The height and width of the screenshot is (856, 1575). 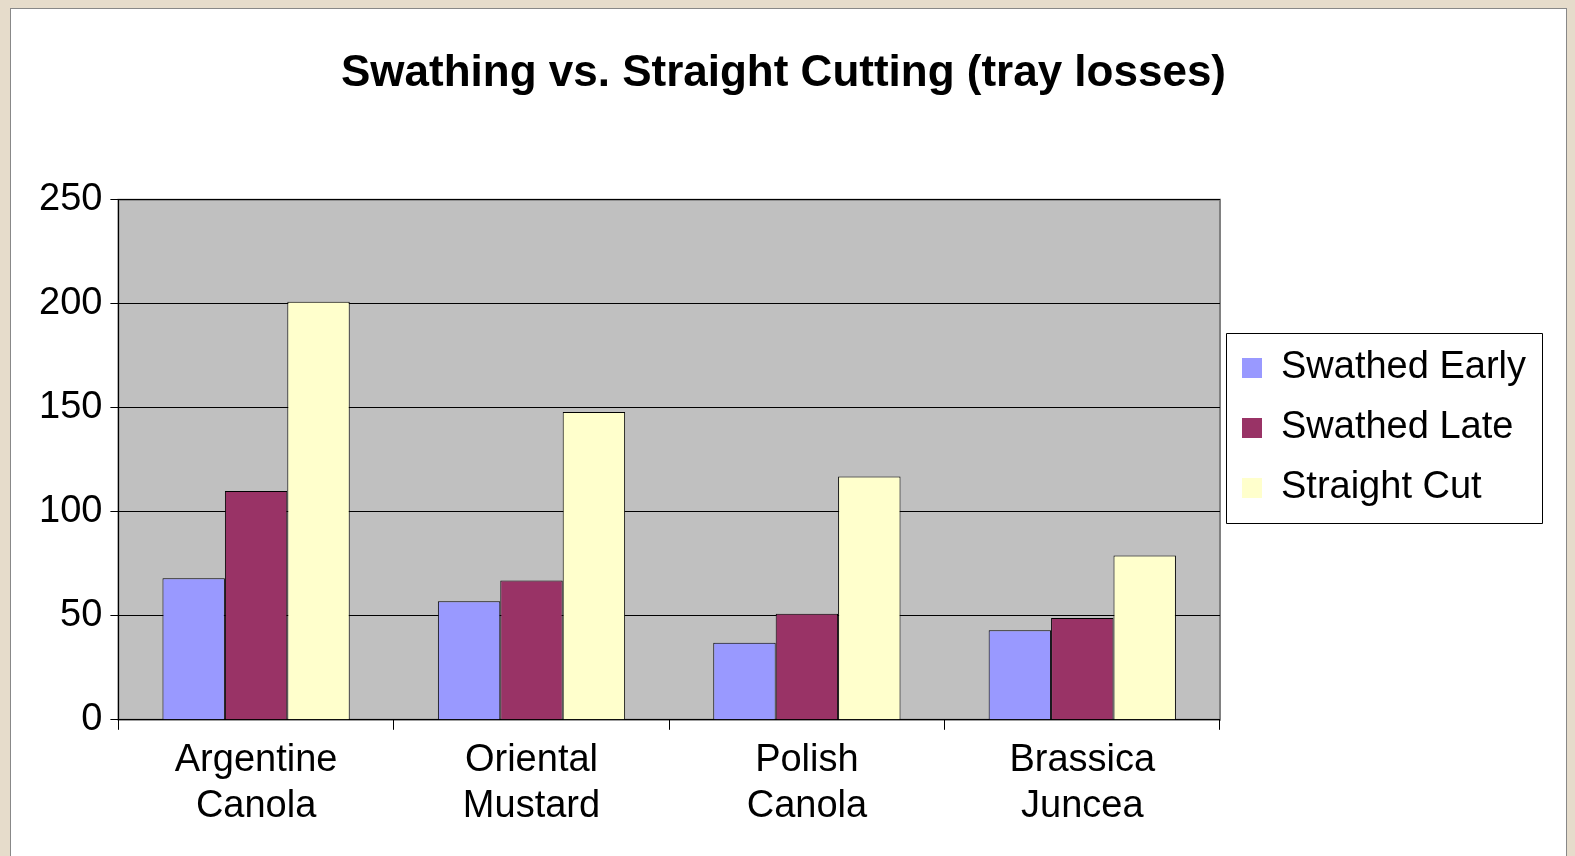 What do you see at coordinates (807, 781) in the screenshot?
I see `x-tick-label: Polish Canola` at bounding box center [807, 781].